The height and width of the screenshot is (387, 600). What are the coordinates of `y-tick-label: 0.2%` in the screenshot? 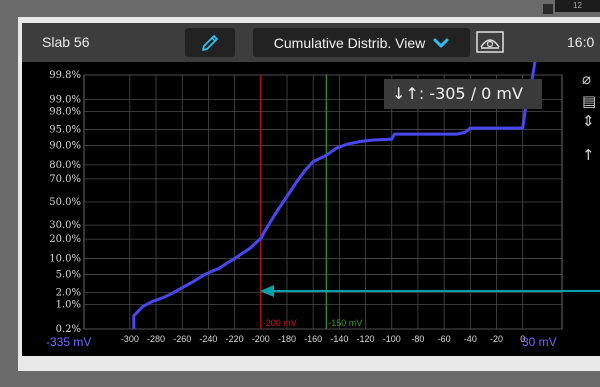 It's located at (68, 329).